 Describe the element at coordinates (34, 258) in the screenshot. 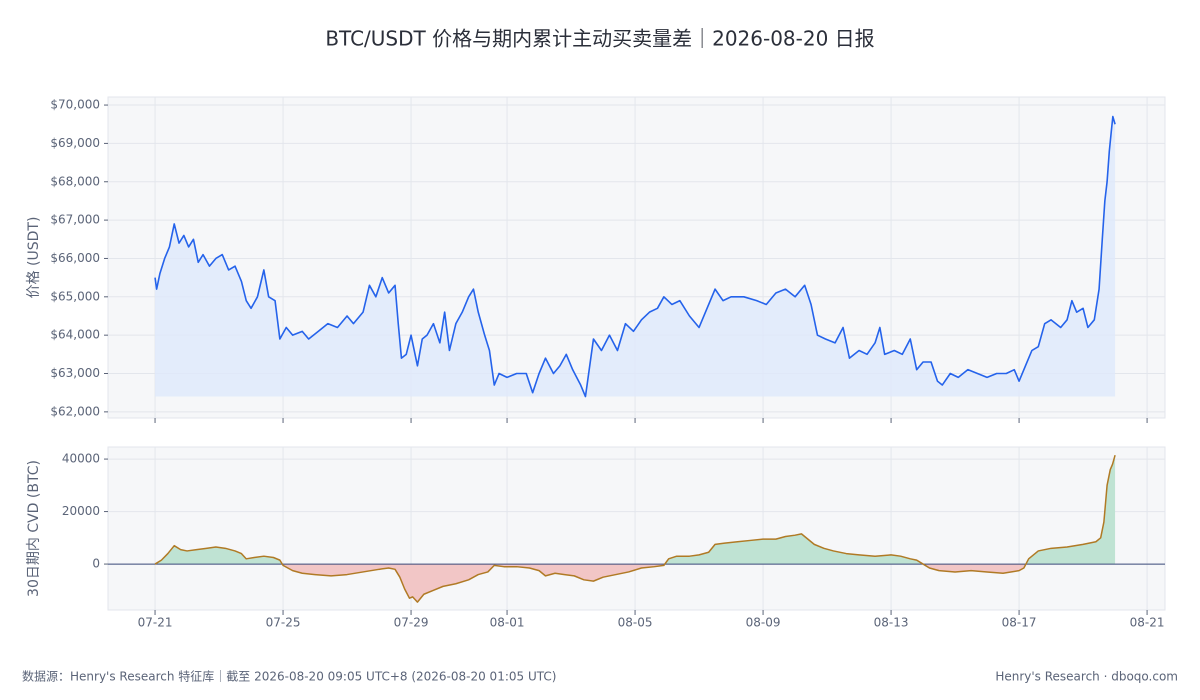

I see `y-axis-label: 价格 (USDT)` at that location.